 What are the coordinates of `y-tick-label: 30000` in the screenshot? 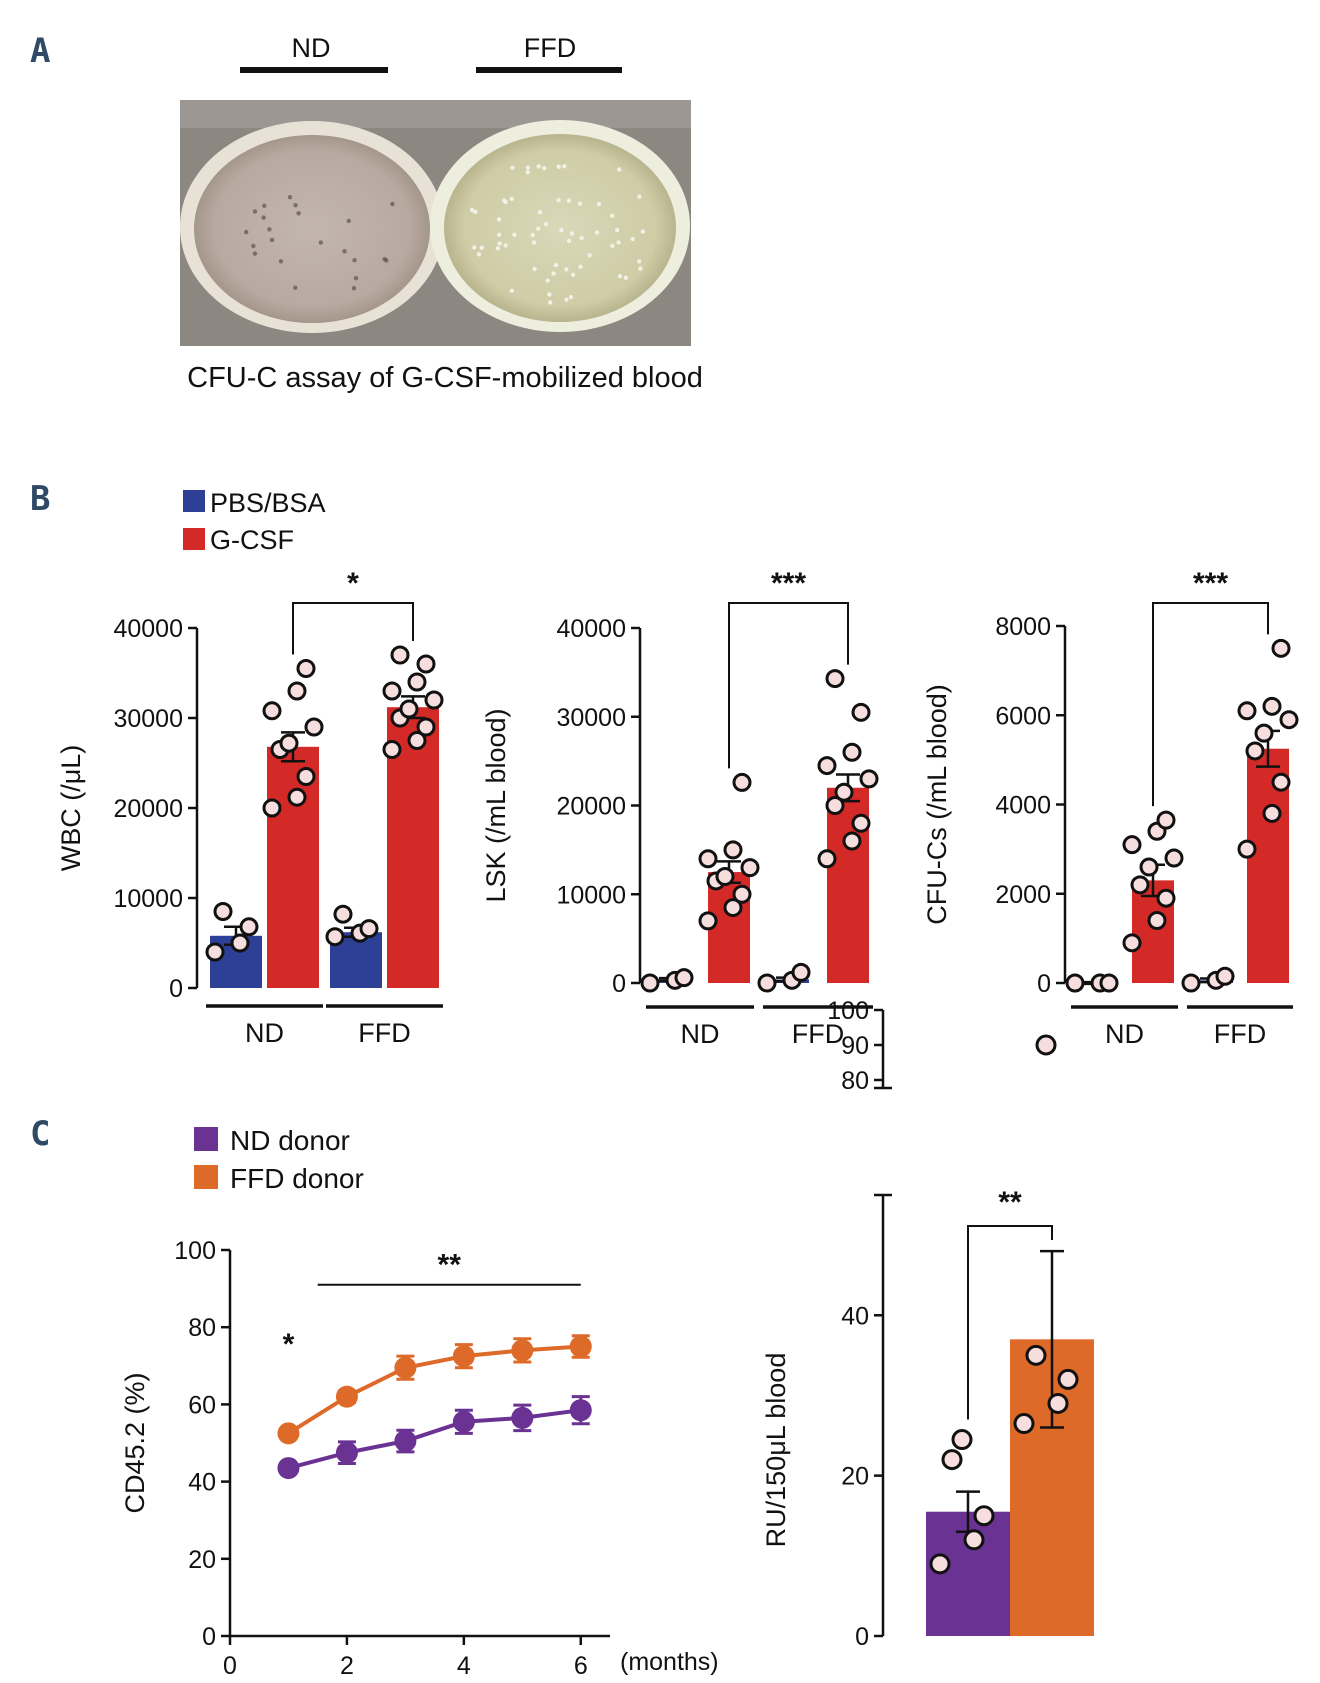 It's located at (591, 718).